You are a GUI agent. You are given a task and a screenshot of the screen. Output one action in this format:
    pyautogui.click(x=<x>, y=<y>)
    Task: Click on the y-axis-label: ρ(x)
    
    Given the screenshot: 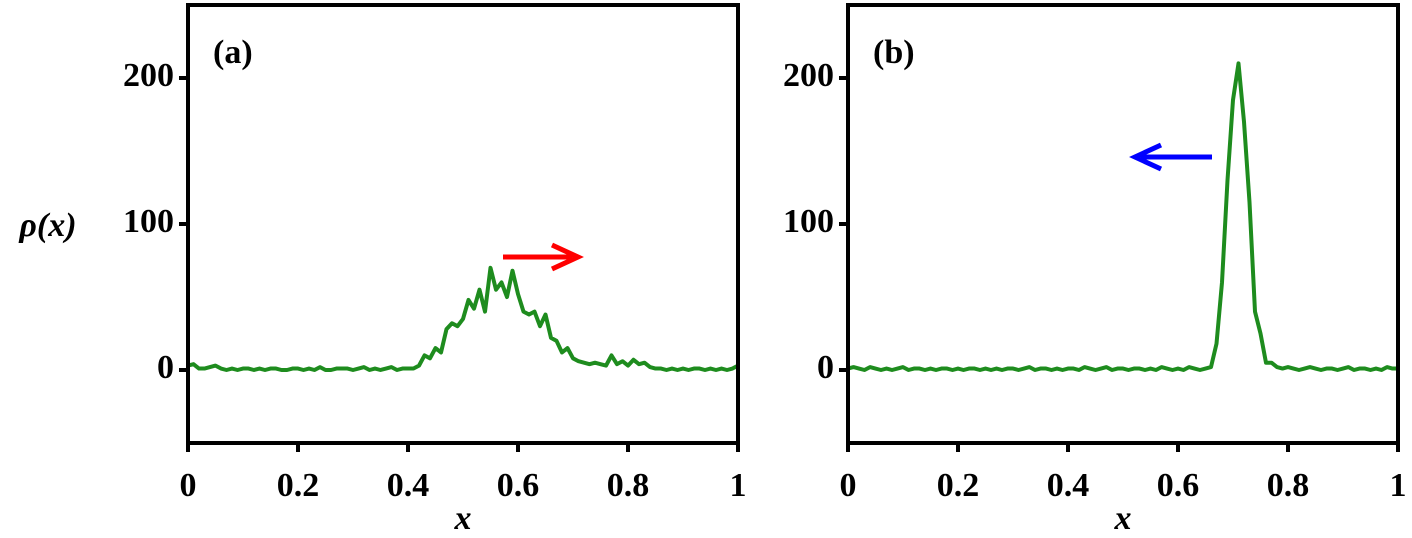 What is the action you would take?
    pyautogui.click(x=47, y=225)
    